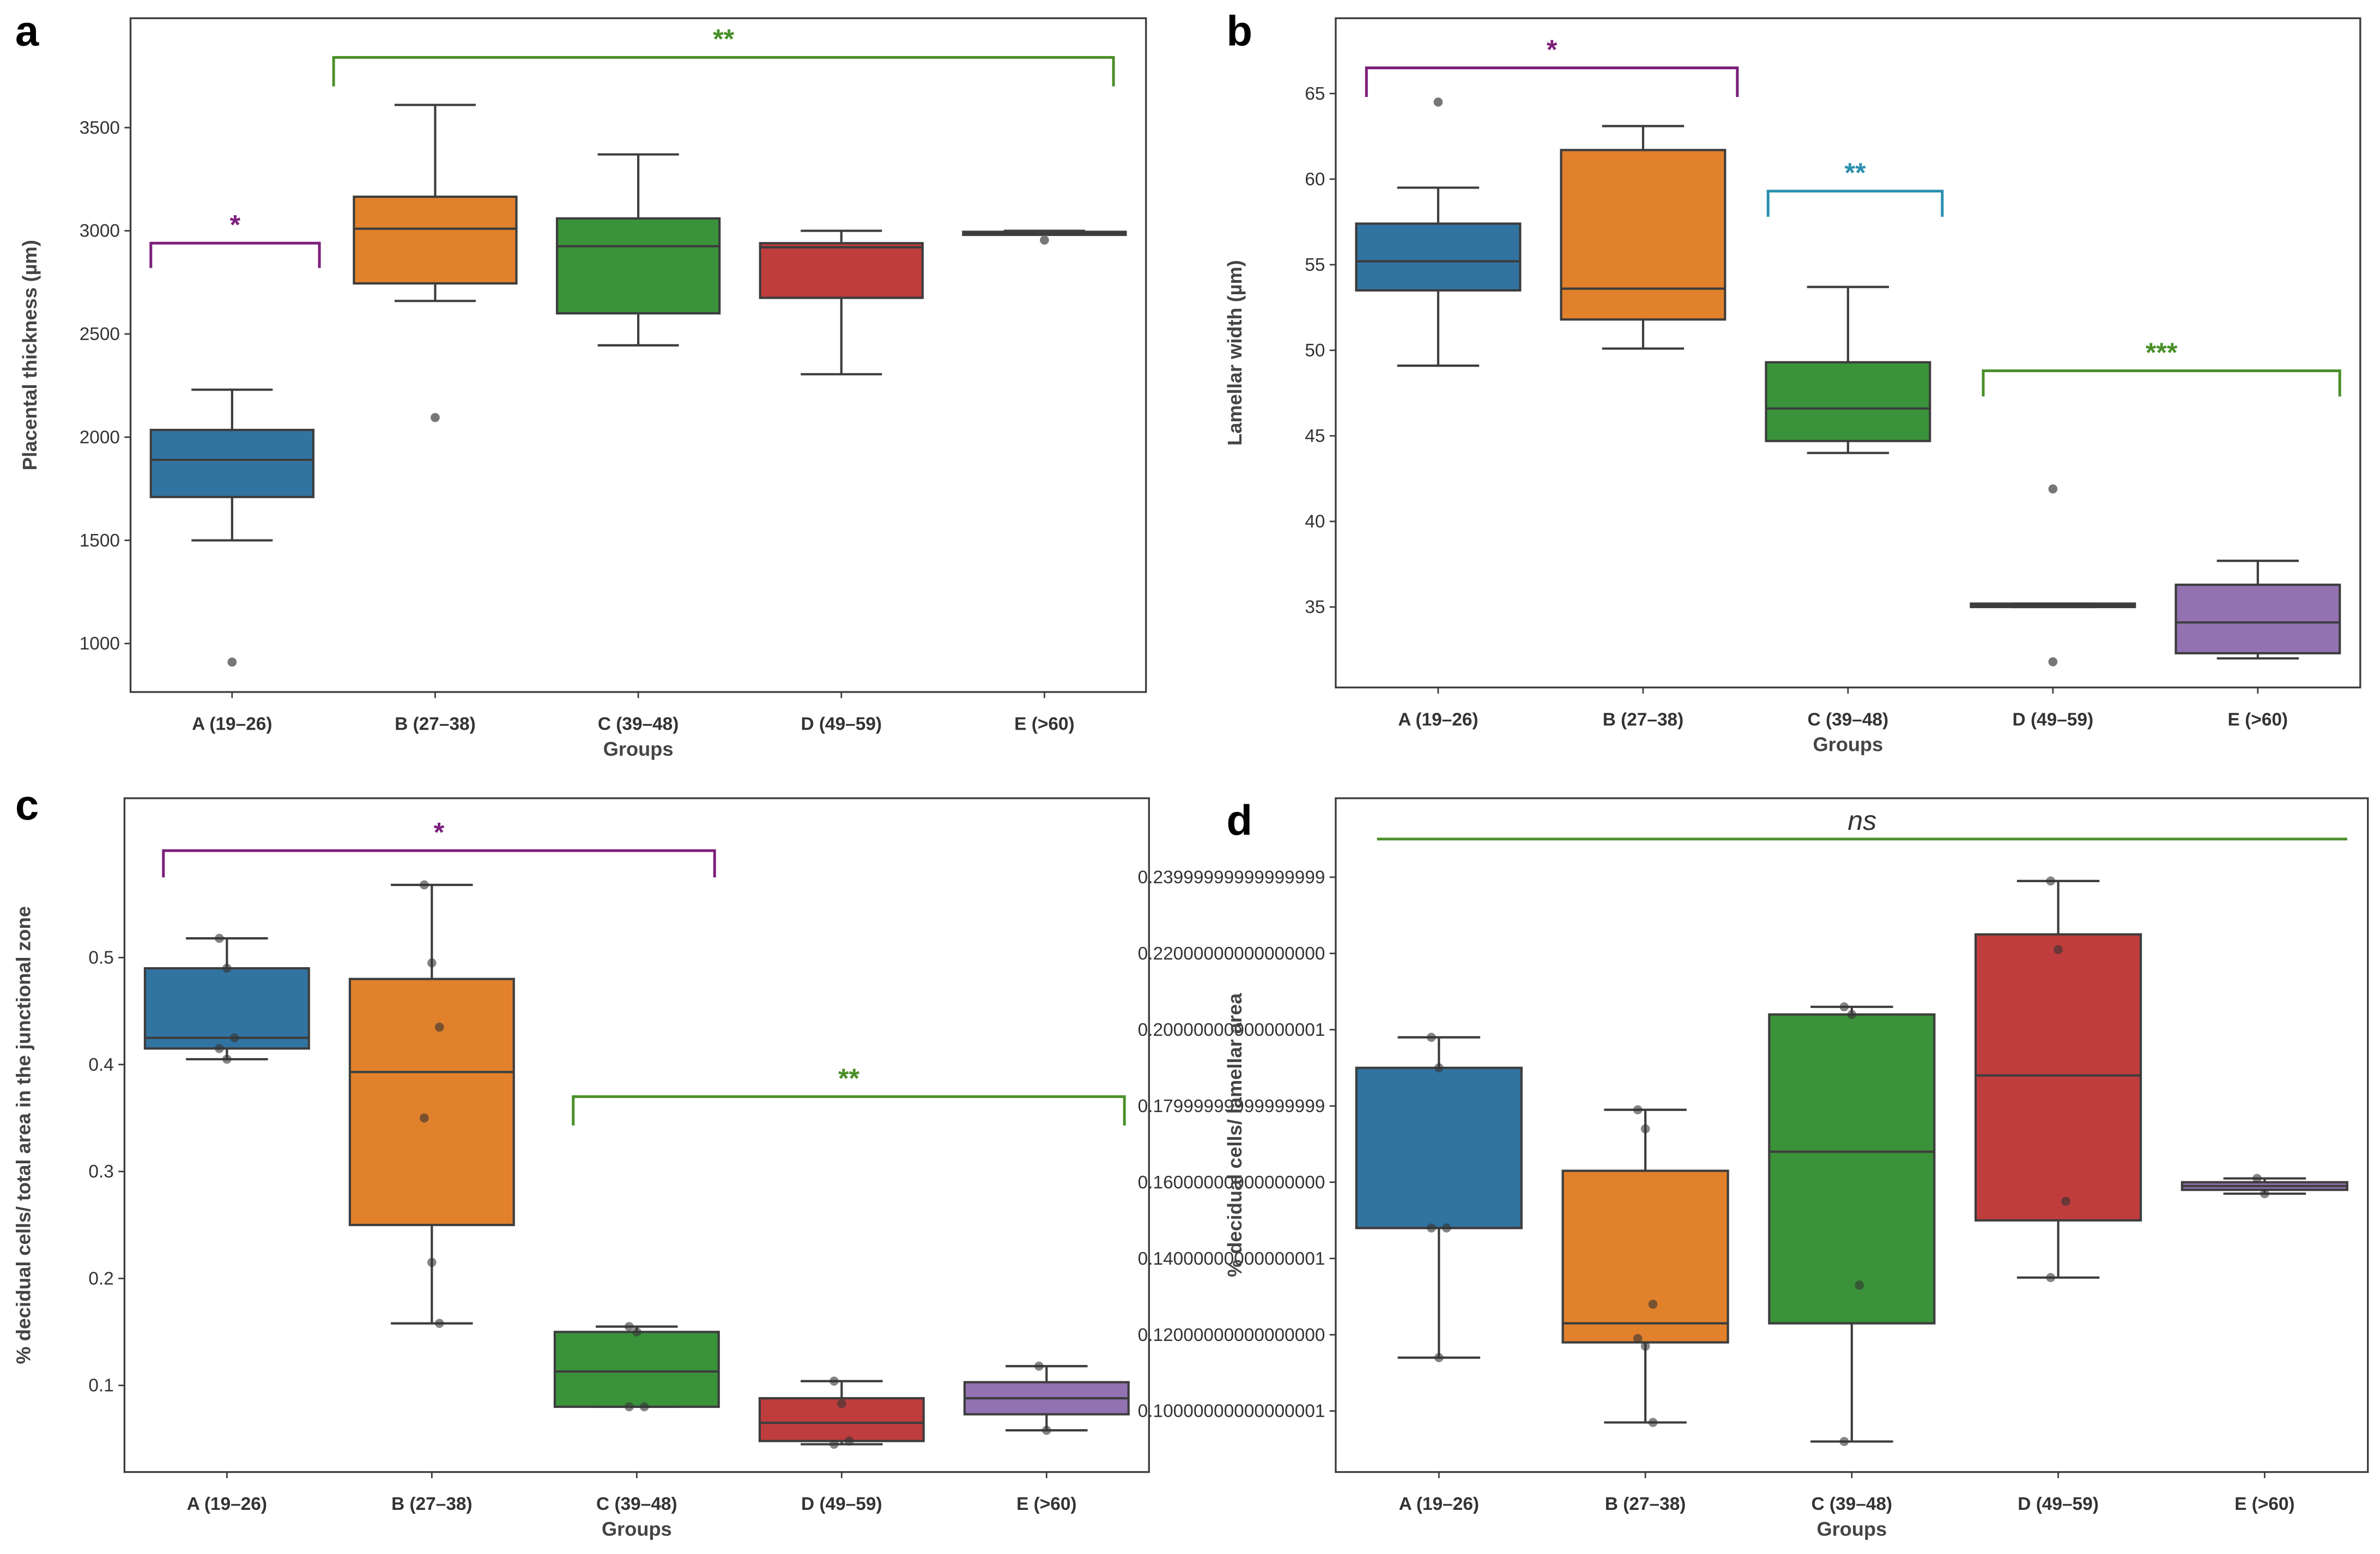 Image resolution: width=2380 pixels, height=1554 pixels. What do you see at coordinates (1239, 820) in the screenshot?
I see `panel-label: d` at bounding box center [1239, 820].